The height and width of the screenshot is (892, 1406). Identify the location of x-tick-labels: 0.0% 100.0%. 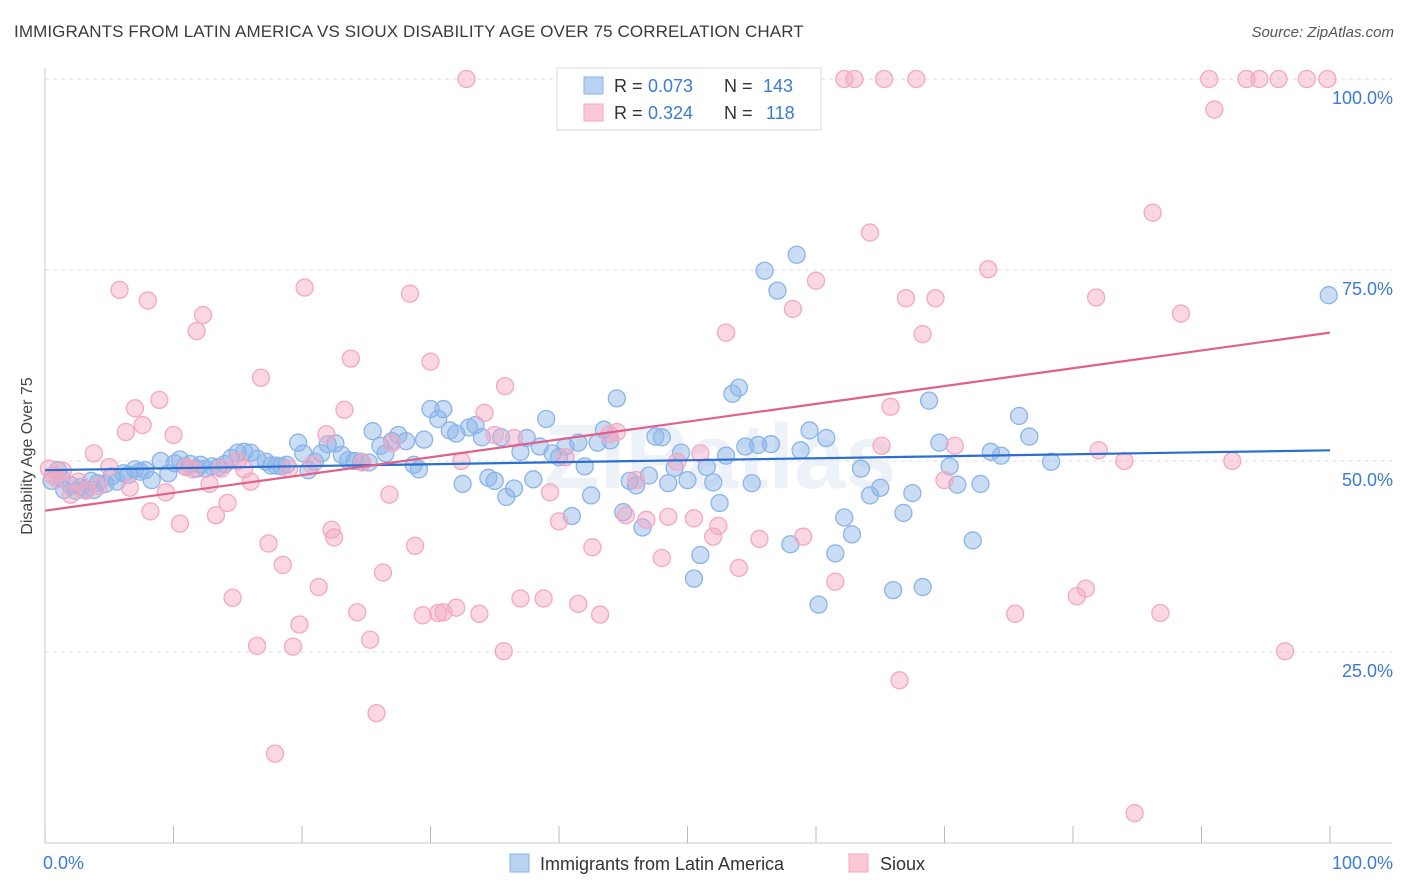
(718, 863).